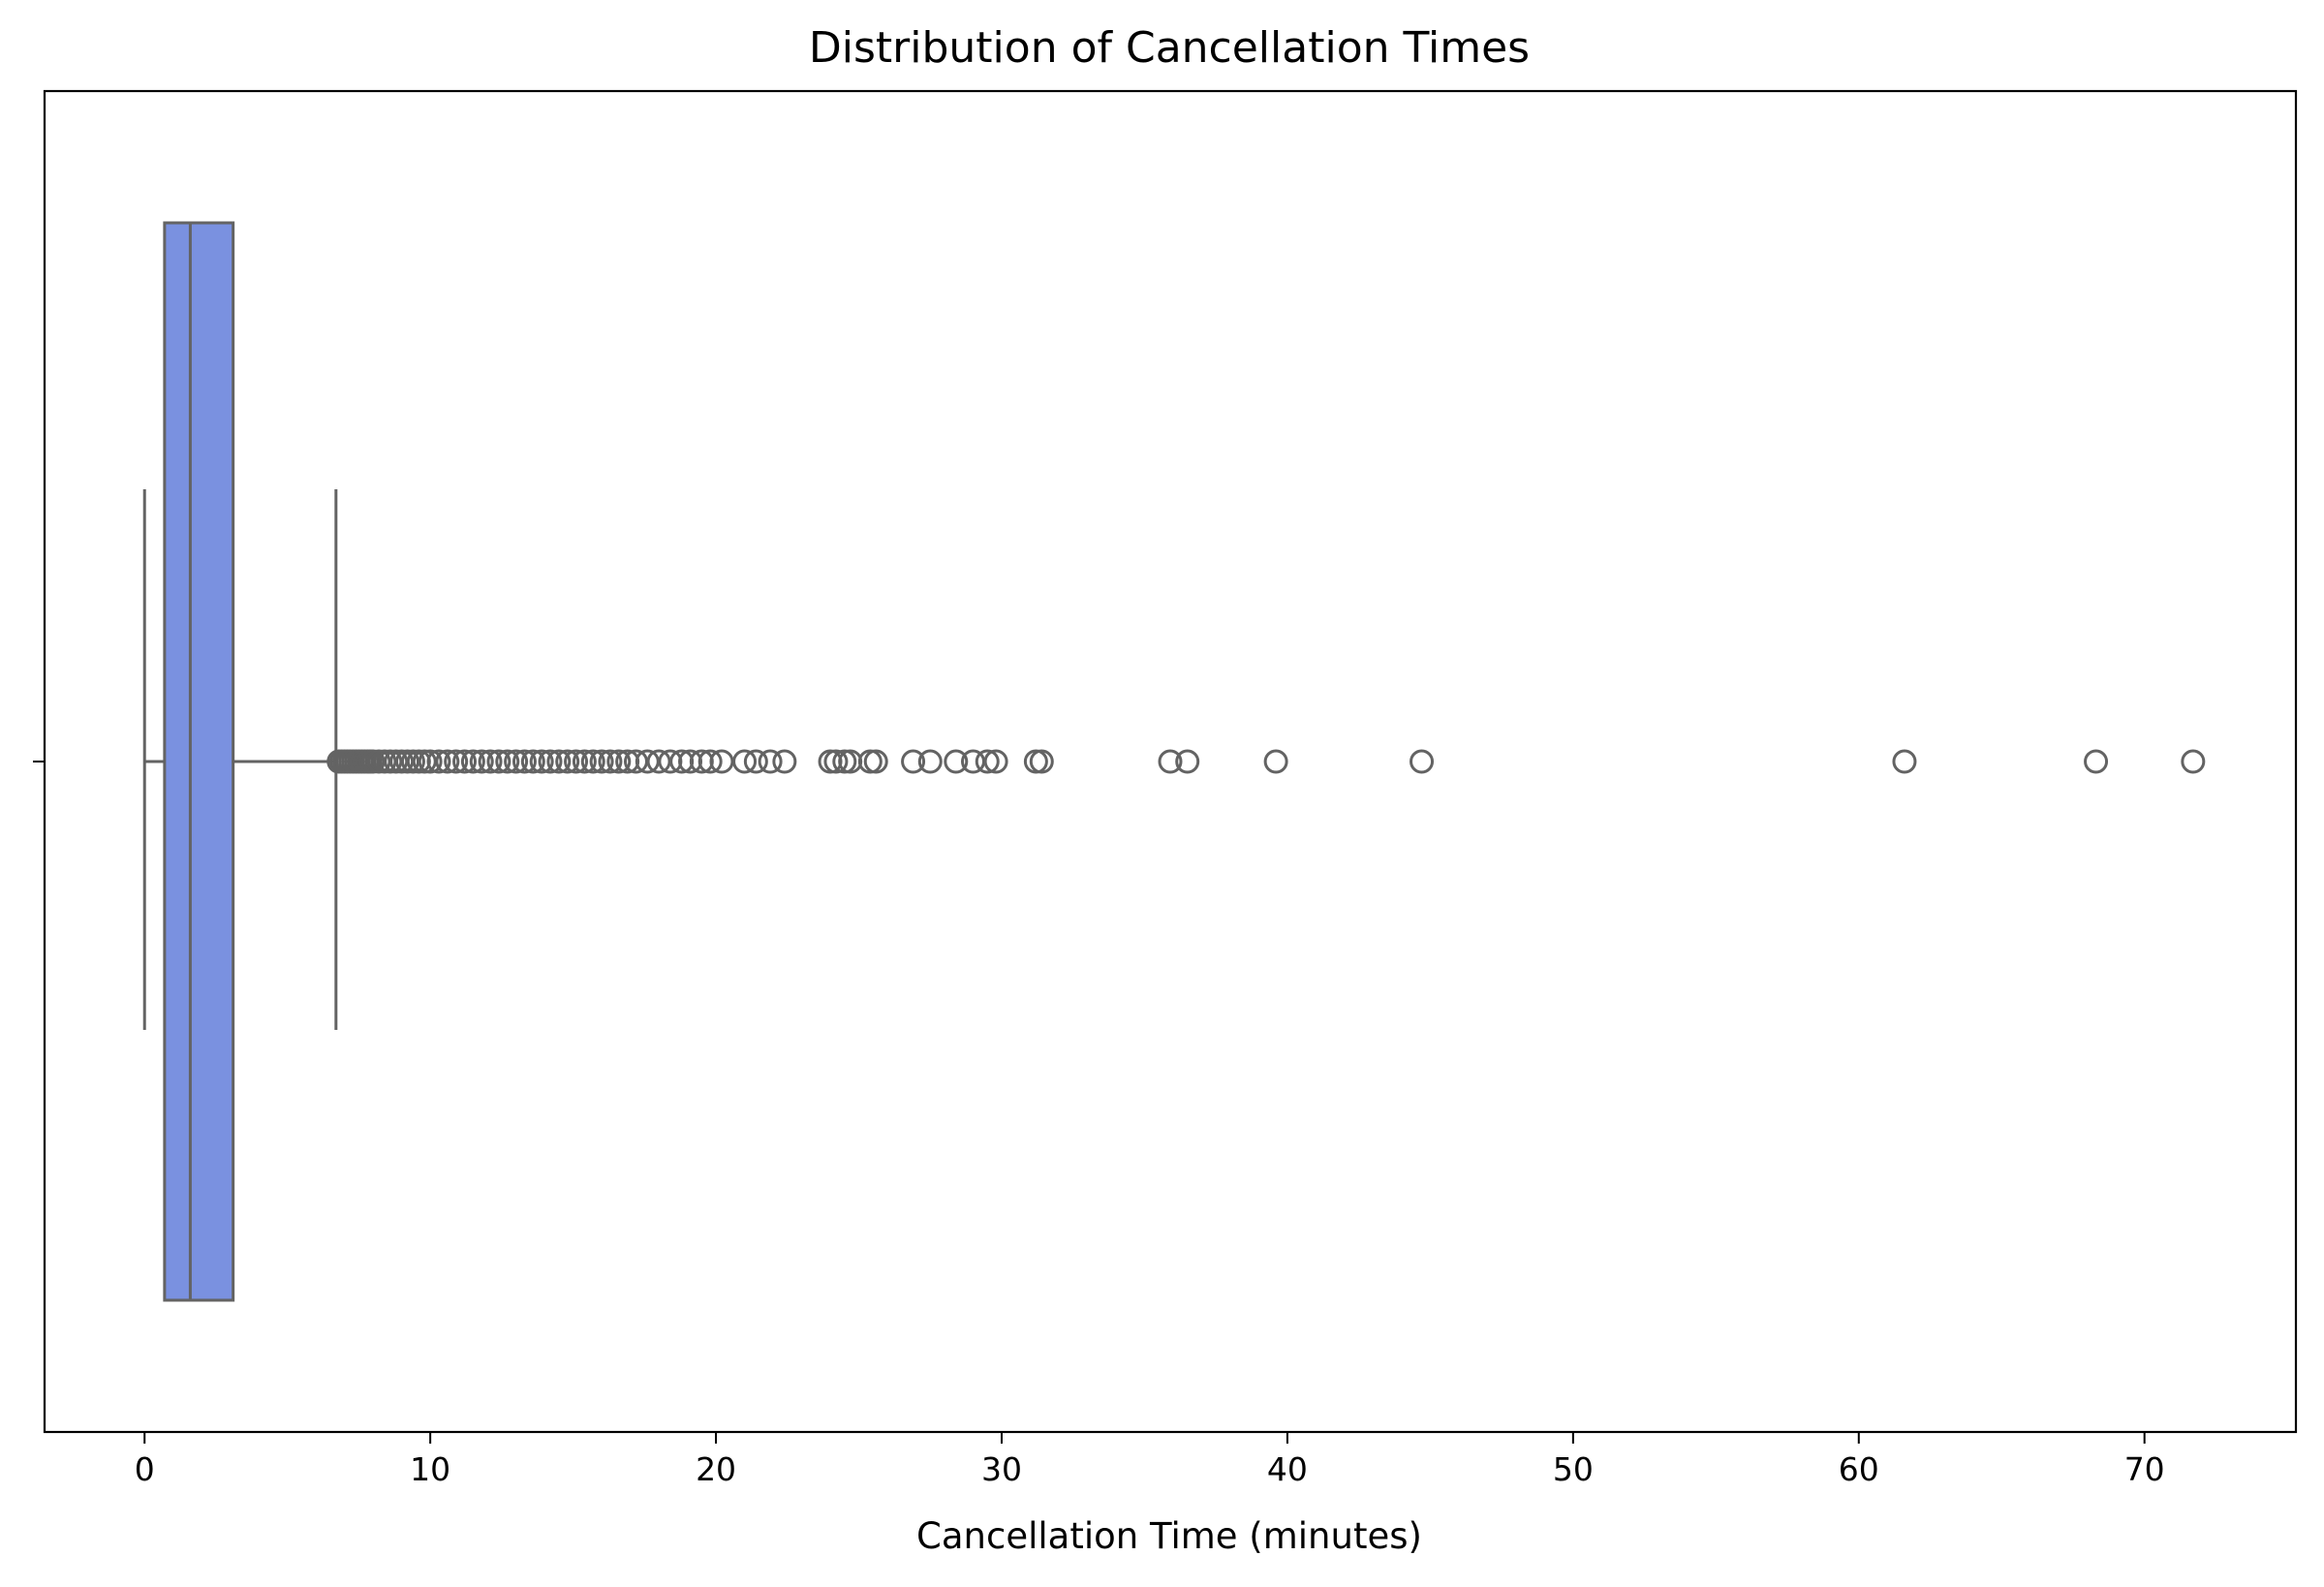 Image resolution: width=2324 pixels, height=1587 pixels. Describe the element at coordinates (1169, 1536) in the screenshot. I see `x-axis-label: Cancellation Time (minutes)` at that location.